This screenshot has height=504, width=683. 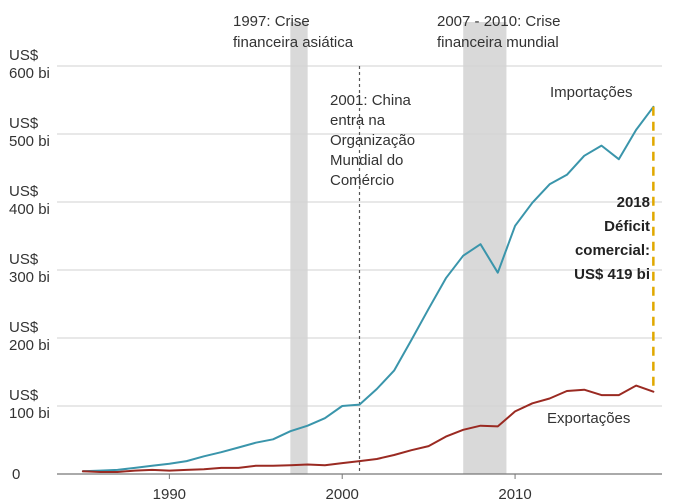 What do you see at coordinates (29, 345) in the screenshot?
I see `y-tick-label: 200 bi` at bounding box center [29, 345].